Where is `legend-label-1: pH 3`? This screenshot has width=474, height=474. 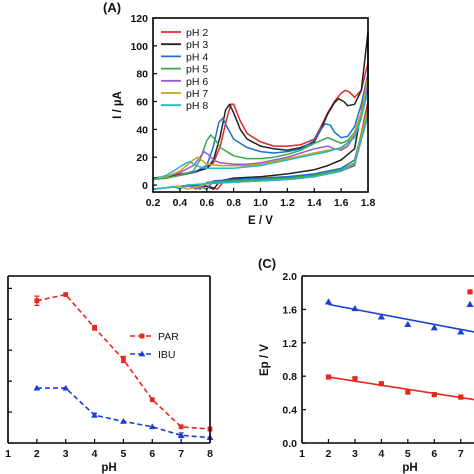
legend-label-1: pH 3 is located at coordinates (197, 45).